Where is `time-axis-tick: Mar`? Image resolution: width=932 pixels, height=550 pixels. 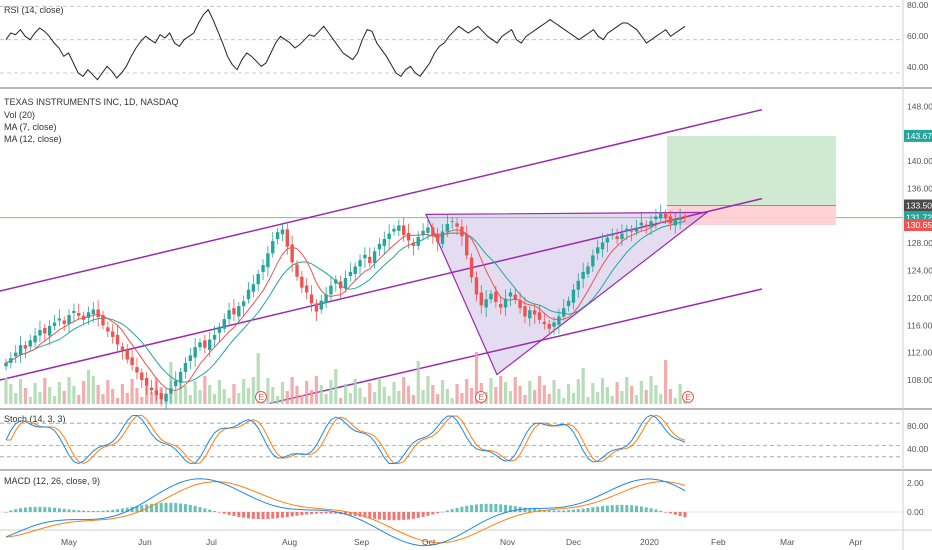
time-axis-tick: Mar is located at coordinates (787, 542).